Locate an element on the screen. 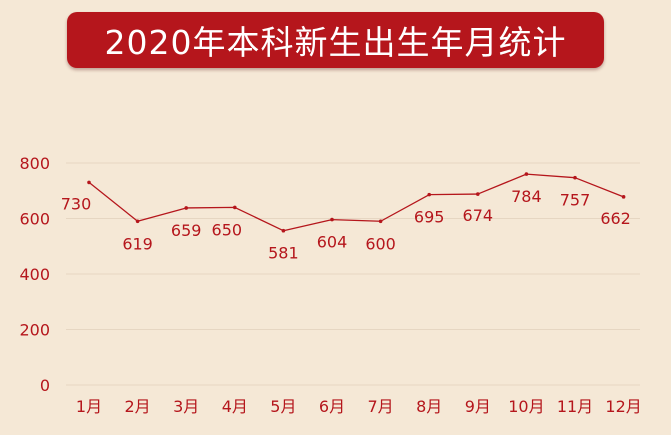  y-tick-label: 400 is located at coordinates (34, 274).